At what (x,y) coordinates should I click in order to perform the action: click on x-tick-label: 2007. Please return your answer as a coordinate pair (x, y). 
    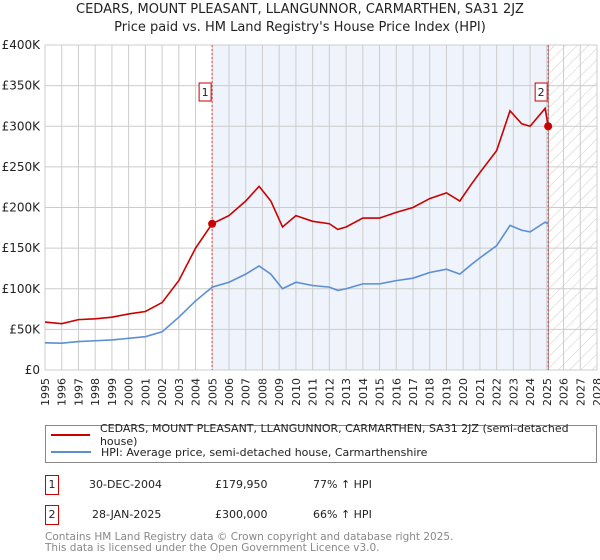
    Looking at the image, I should click on (246, 392).